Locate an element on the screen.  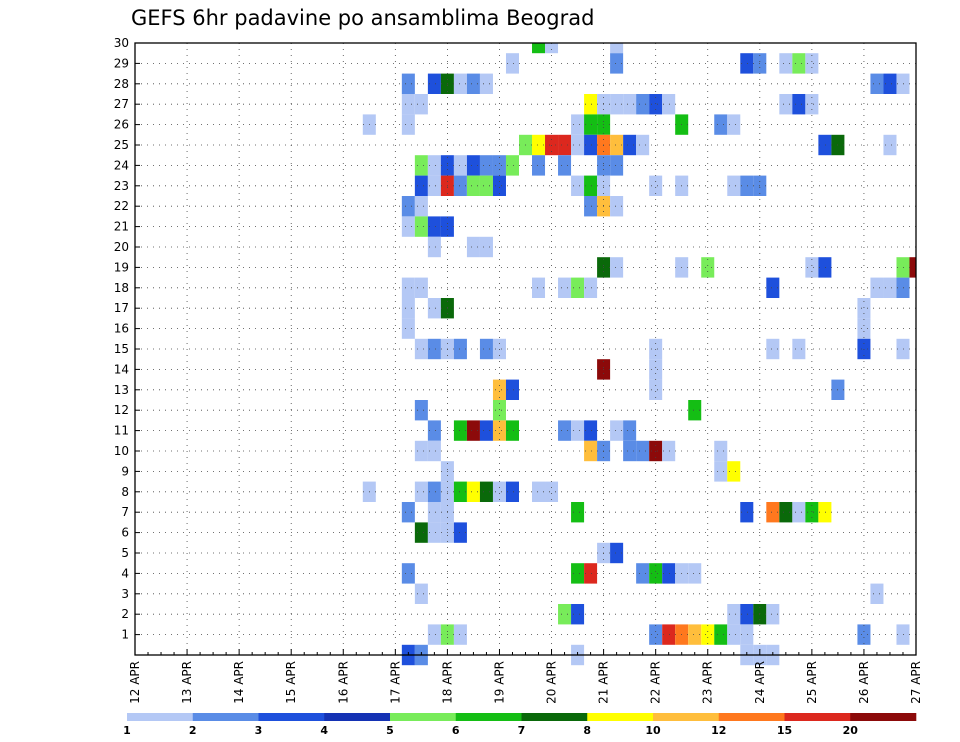
x-tick-label: 23 APR is located at coordinates (708, 682).